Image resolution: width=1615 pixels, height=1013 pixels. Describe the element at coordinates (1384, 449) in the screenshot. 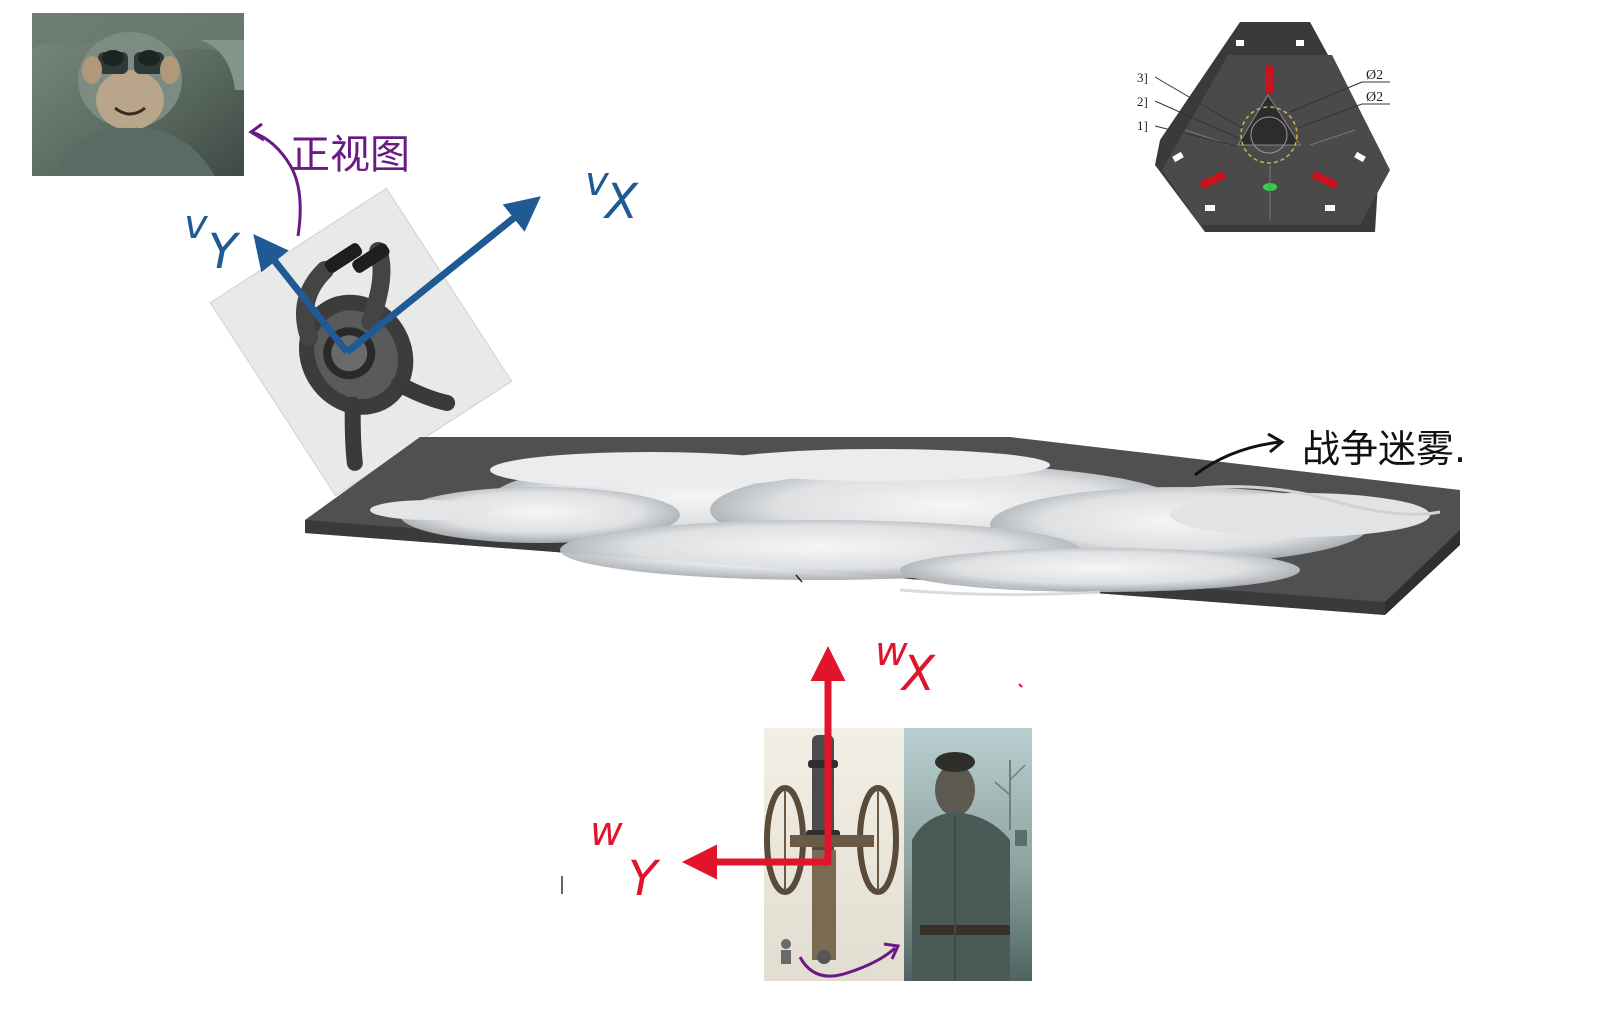

I see `fog-of-war-label: 战争迷雾.` at that location.